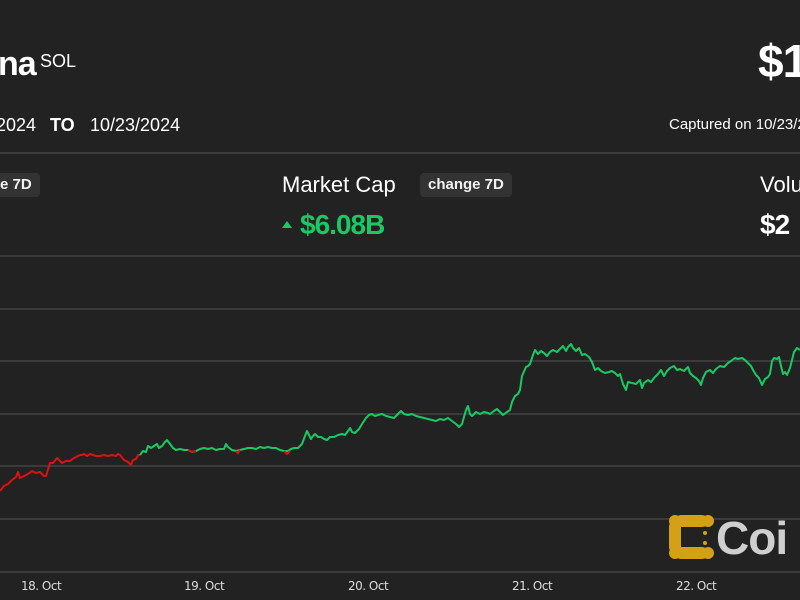 The height and width of the screenshot is (600, 800). What do you see at coordinates (780, 184) in the screenshot?
I see `volume-label: Volu` at bounding box center [780, 184].